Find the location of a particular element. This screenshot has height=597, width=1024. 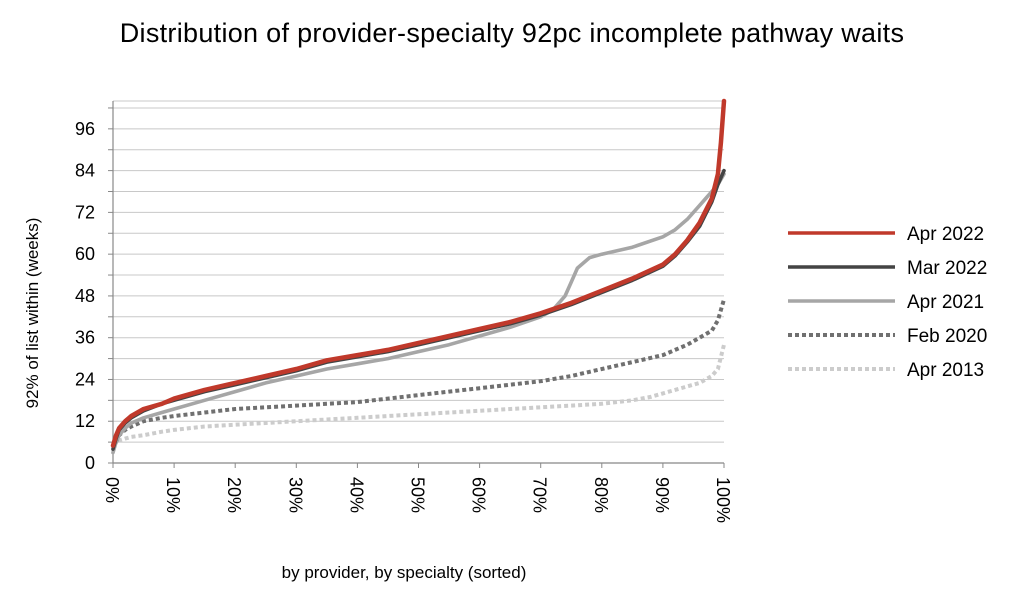

y-tick-labels: 0 12 24 36 48 60 72 84 96 is located at coordinates (85, 296).